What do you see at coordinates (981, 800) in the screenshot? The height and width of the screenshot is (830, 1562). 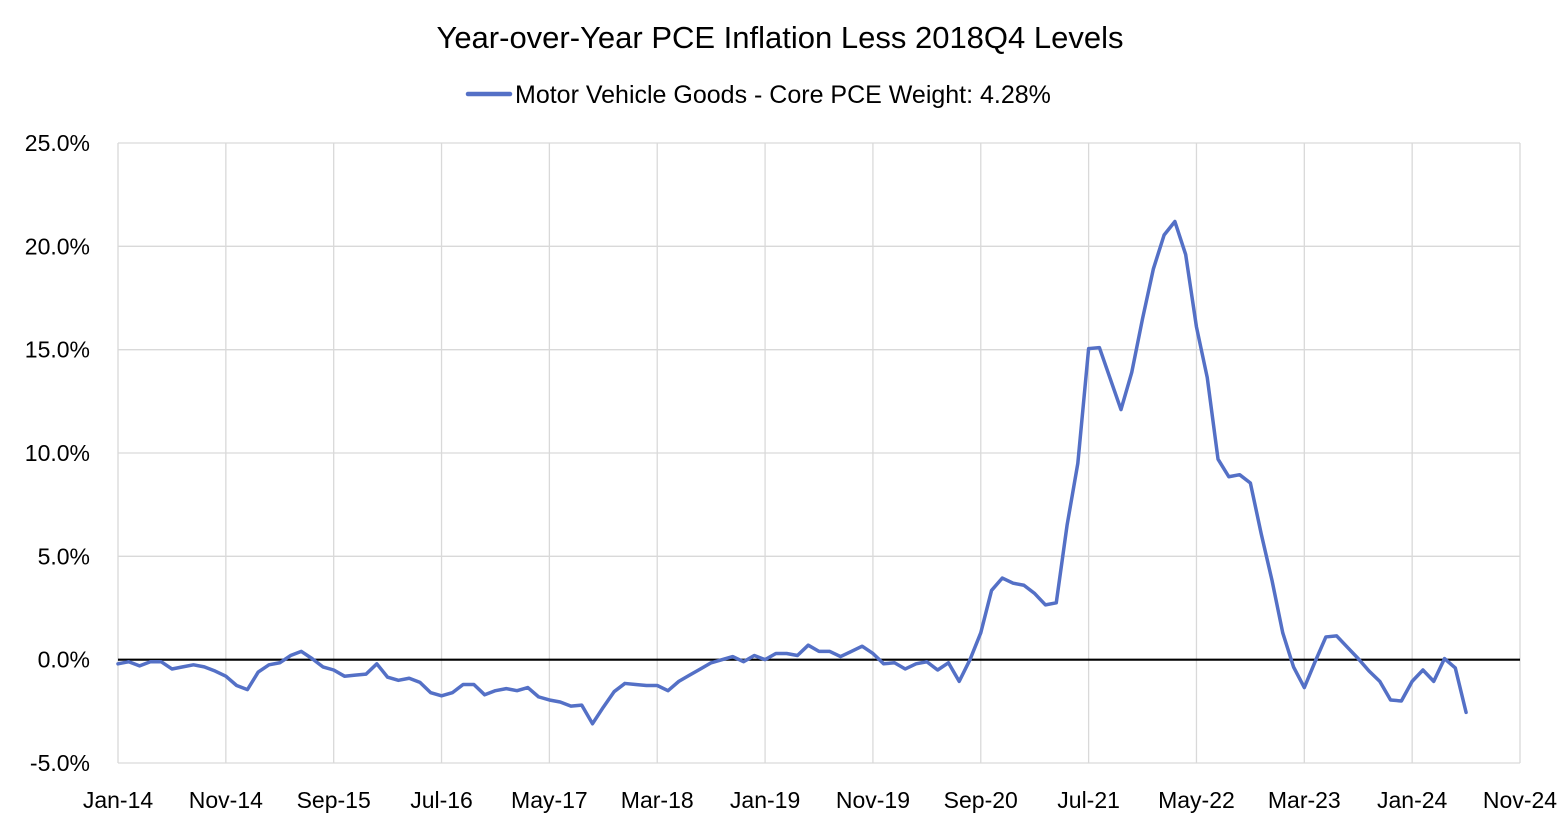 I see `x-tick-label: Sep-20` at bounding box center [981, 800].